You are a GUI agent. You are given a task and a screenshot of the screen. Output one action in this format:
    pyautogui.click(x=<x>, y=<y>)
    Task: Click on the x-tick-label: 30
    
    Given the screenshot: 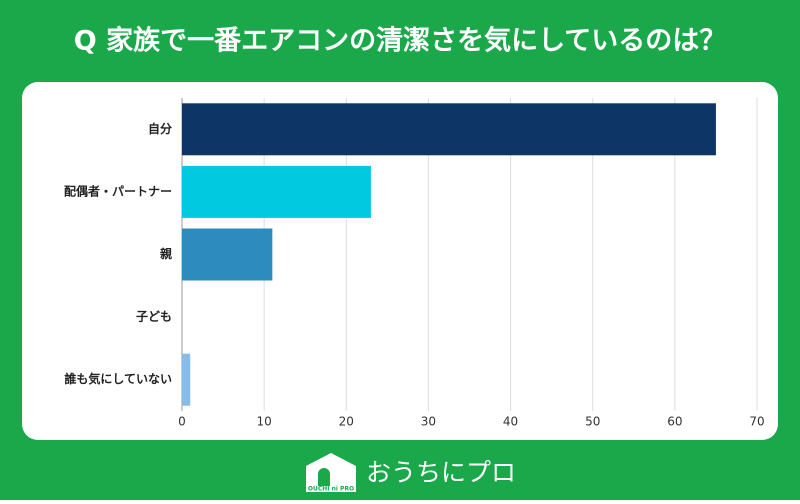 What is the action you would take?
    pyautogui.click(x=428, y=422)
    